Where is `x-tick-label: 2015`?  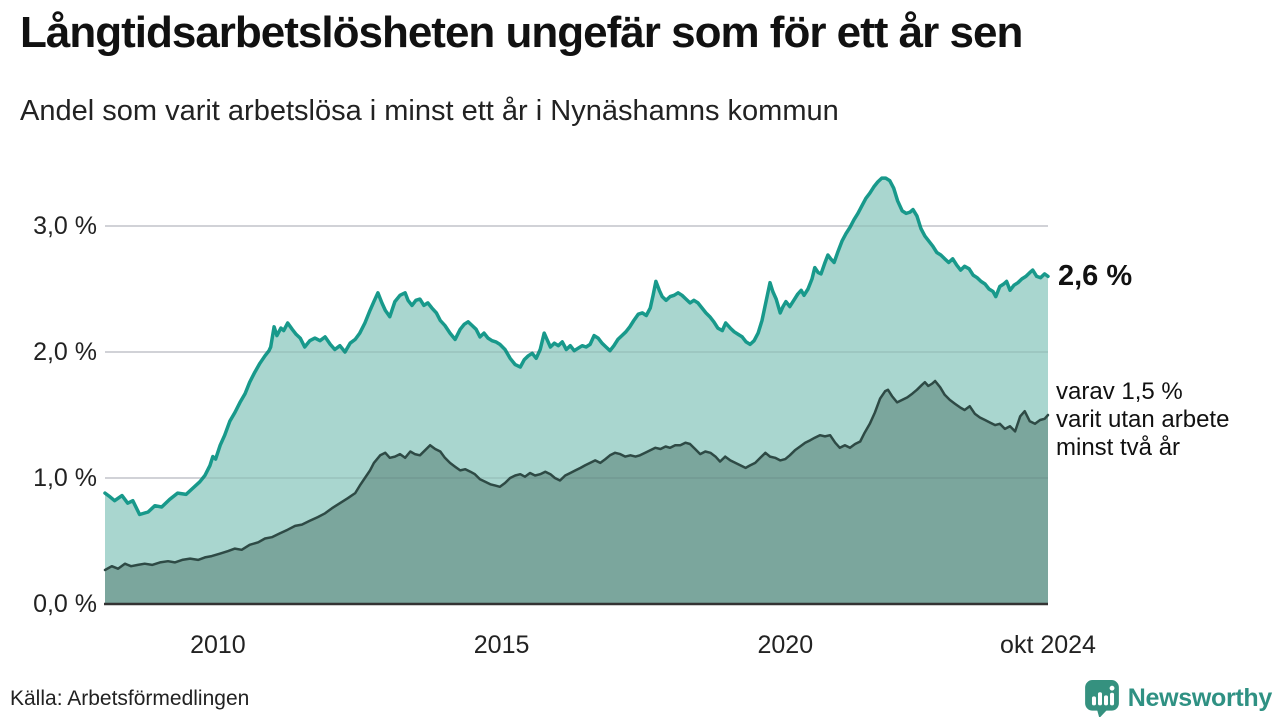
x-tick-label: 2015 is located at coordinates (501, 645).